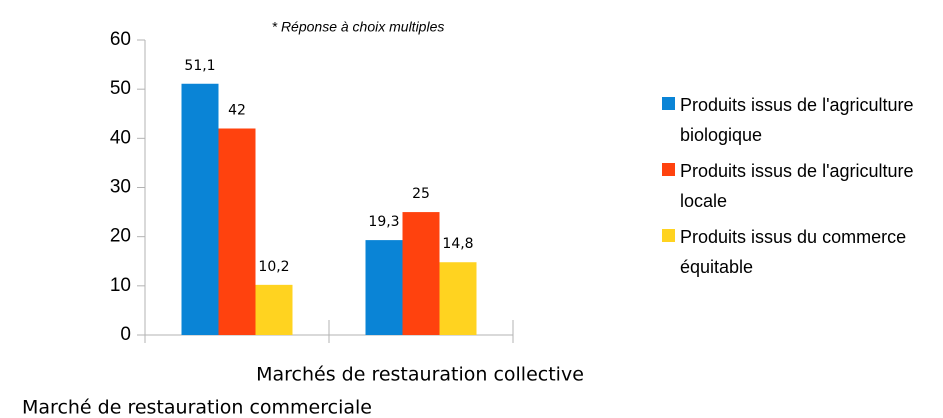 This screenshot has width=943, height=418. Describe the element at coordinates (199, 66) in the screenshot. I see `value-label: 51,1` at that location.